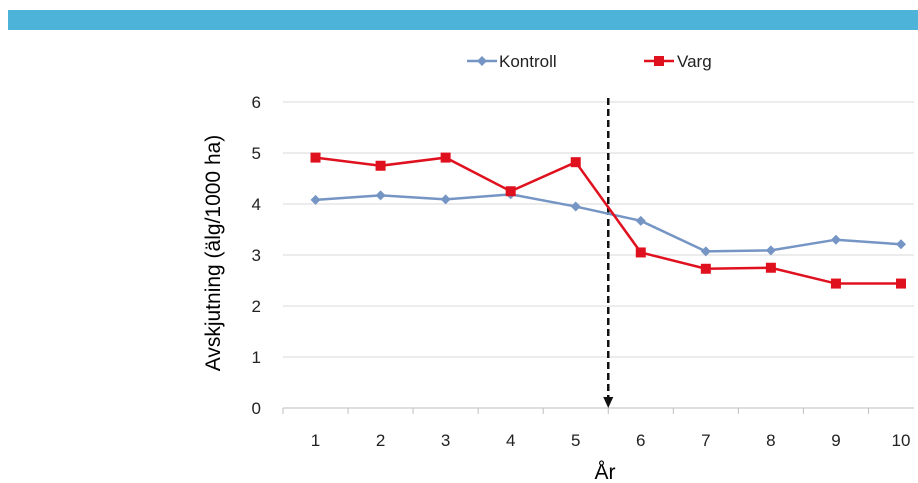 The width and height of the screenshot is (918, 483). I want to click on x-tick-label-2: 2, so click(380, 440).